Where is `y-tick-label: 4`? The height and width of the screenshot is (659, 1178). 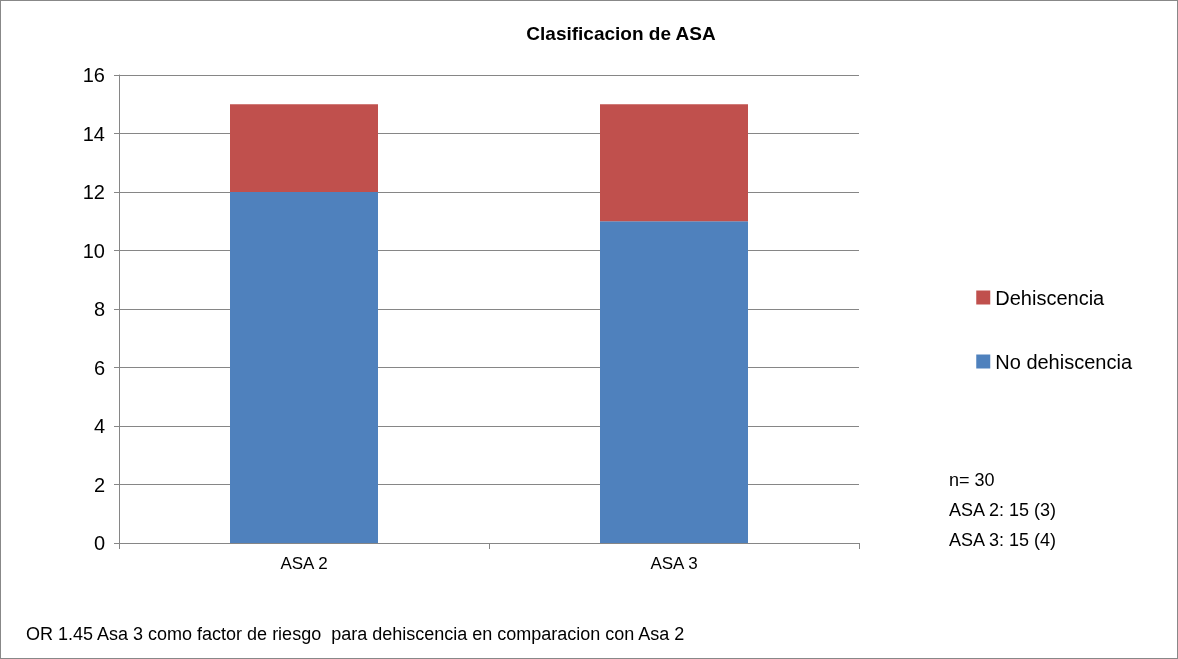
y-tick-label: 4 is located at coordinates (99, 426).